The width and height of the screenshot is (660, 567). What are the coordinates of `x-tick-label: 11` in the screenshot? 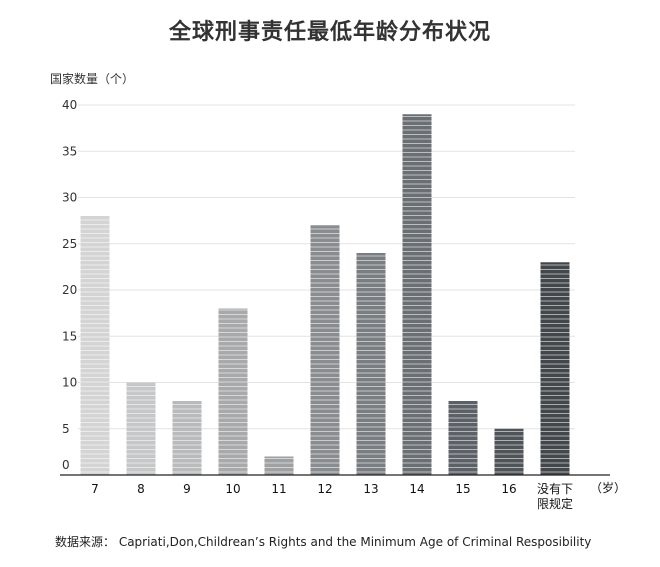 It's located at (278, 489).